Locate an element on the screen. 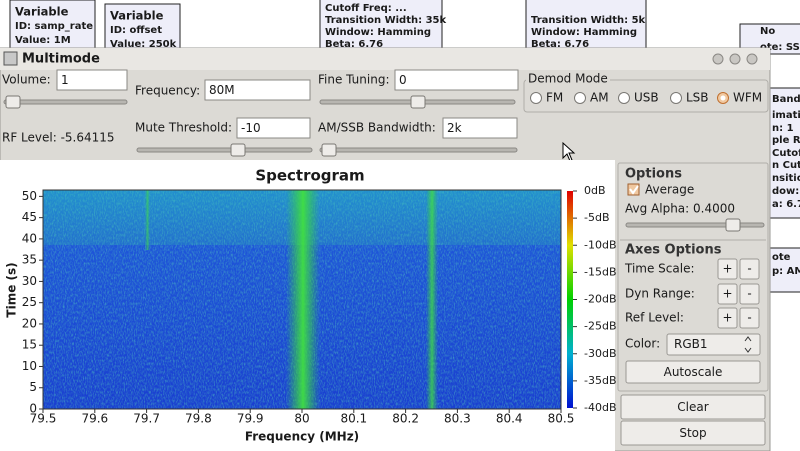 This screenshot has height=451, width=800. block-text: Value: 250k is located at coordinates (143, 44).